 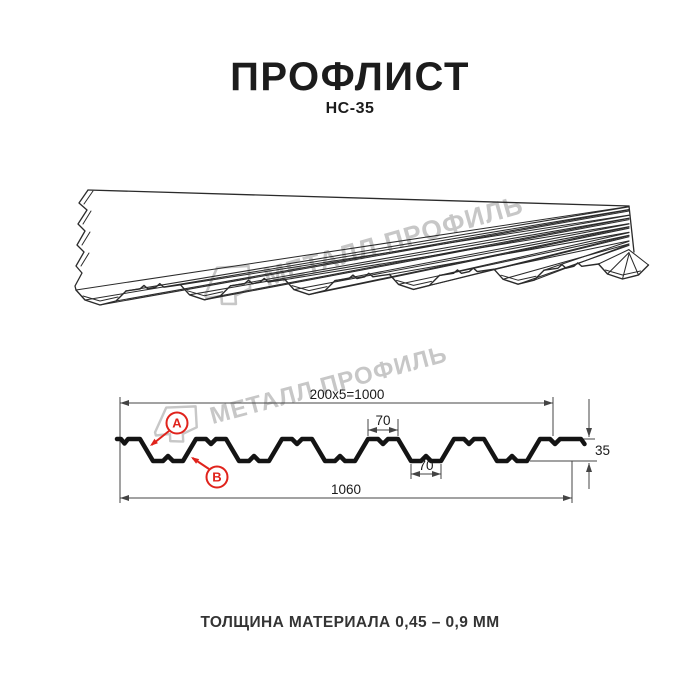 I want to click on callout-label-a: A, so click(x=177, y=423).